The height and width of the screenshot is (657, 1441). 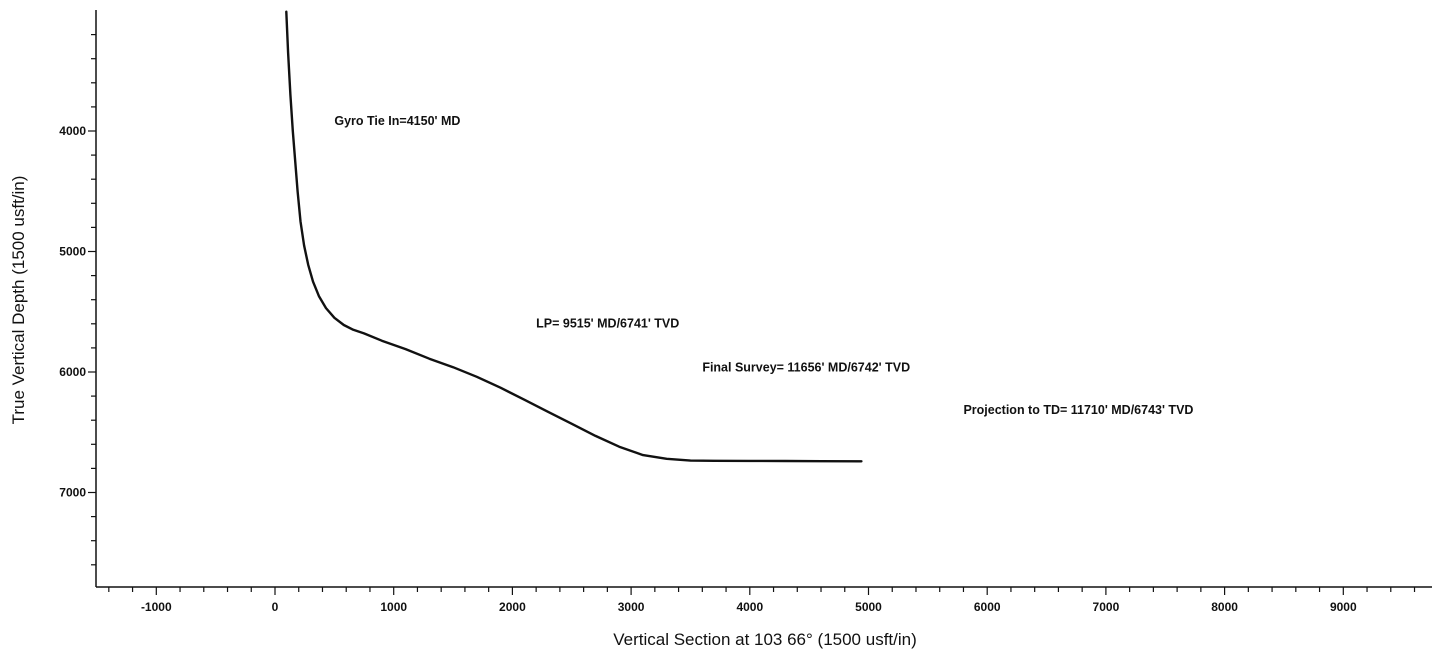 I want to click on x-tick-label: 4000, so click(x=749, y=607).